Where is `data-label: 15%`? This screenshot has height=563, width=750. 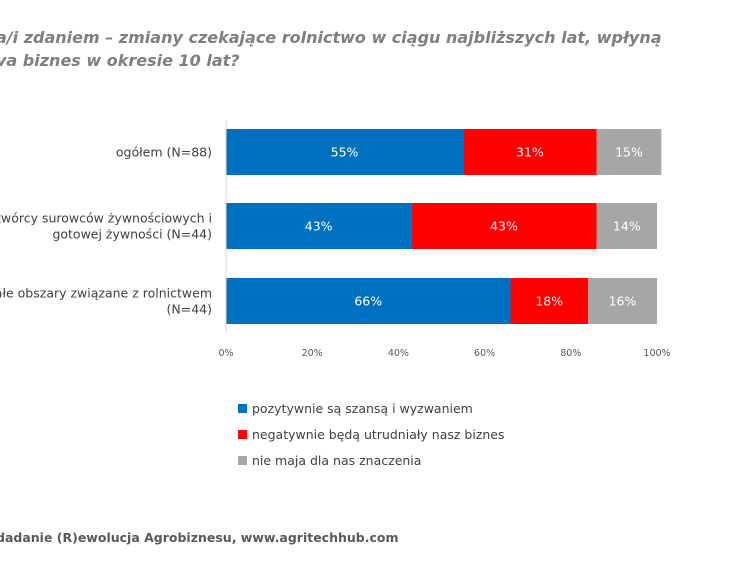
data-label: 15% is located at coordinates (629, 152).